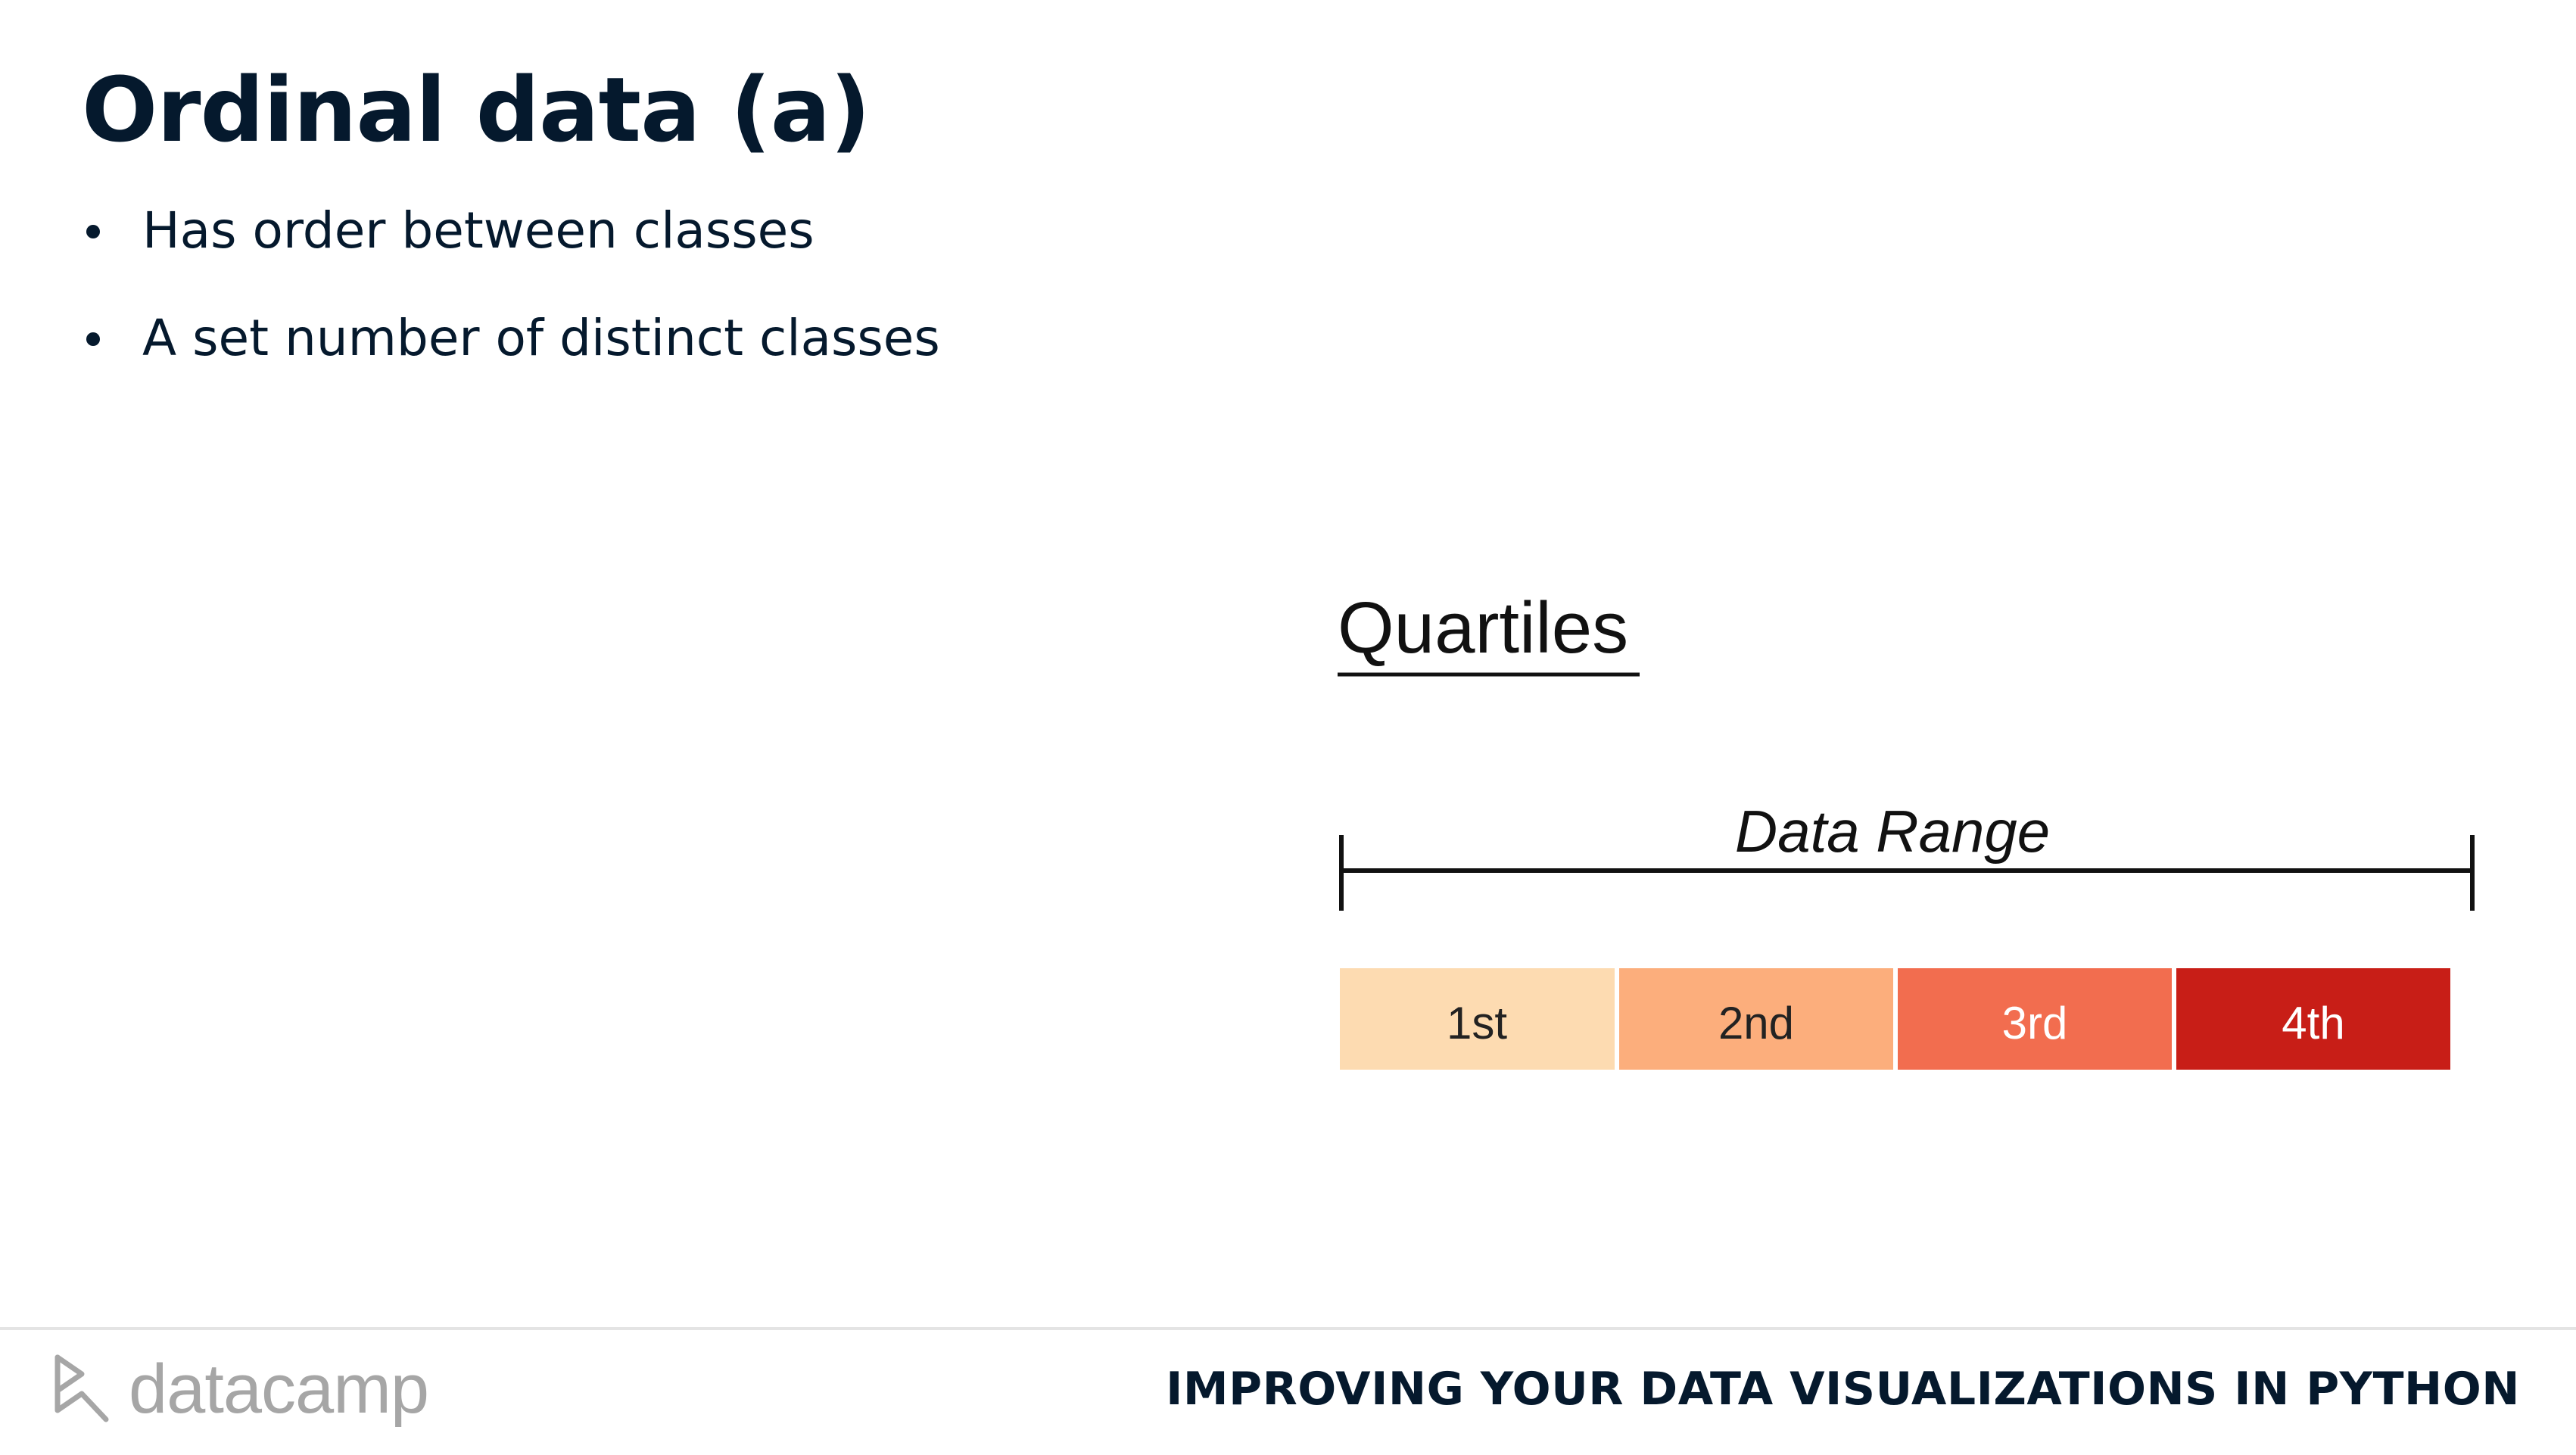  Describe the element at coordinates (1895, 1019) in the screenshot. I see `quartile-segments: 1st 2nd 3rd 4th` at that location.